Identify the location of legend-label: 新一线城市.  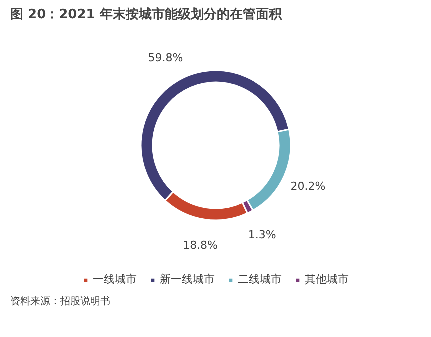
(187, 279).